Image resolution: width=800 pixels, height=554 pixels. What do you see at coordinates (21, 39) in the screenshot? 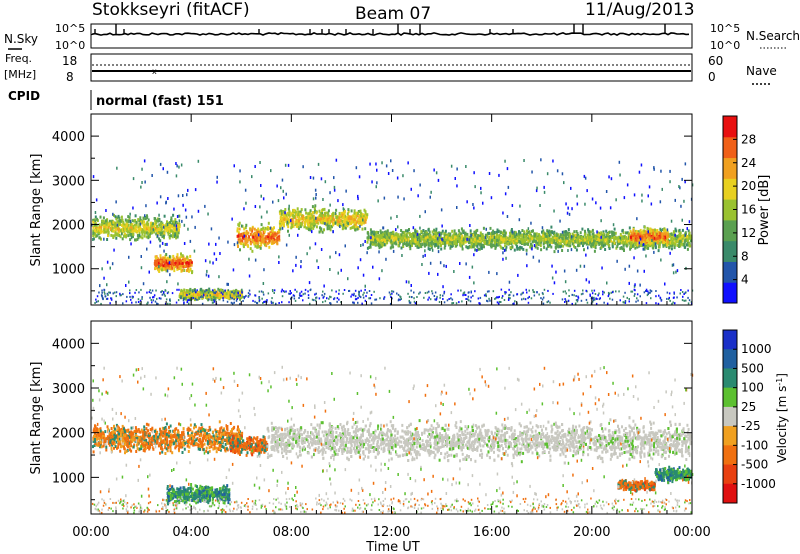
I see `nsky-label: N.Sky` at bounding box center [21, 39].